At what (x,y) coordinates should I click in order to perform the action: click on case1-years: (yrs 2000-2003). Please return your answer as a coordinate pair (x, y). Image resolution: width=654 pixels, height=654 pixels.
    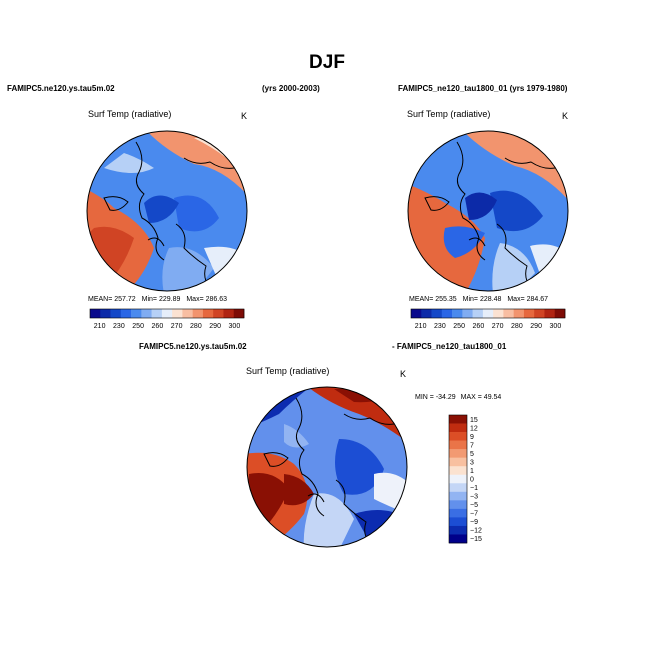
    Looking at the image, I should click on (291, 88).